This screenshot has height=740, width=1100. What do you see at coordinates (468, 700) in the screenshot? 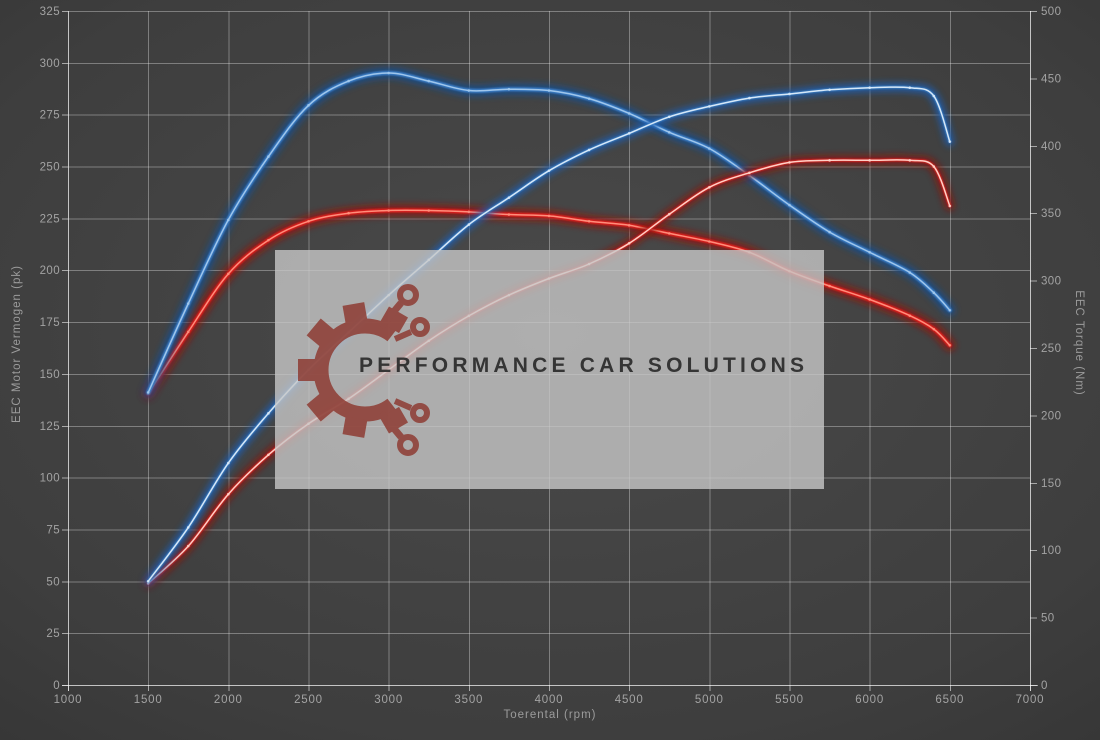
I see `tick-label: 3500` at bounding box center [468, 700].